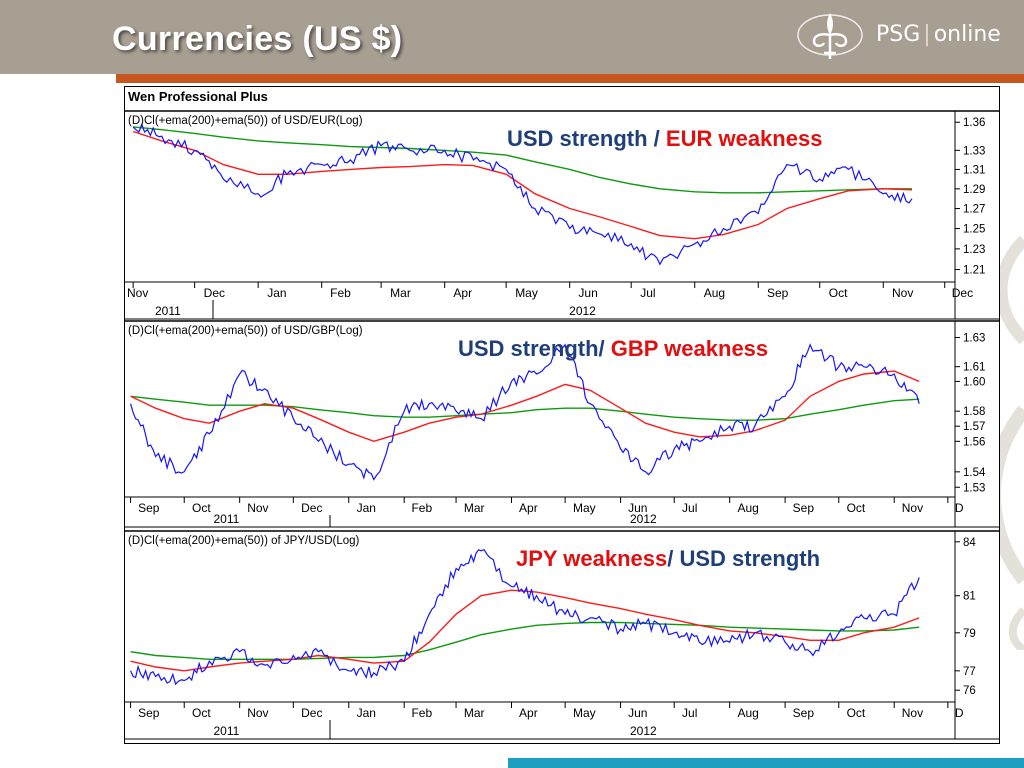  What do you see at coordinates (244, 541) in the screenshot?
I see `chart-title: (D)Cl(+ema(200)+ema(50)) of JPY/USD(Log)` at bounding box center [244, 541].